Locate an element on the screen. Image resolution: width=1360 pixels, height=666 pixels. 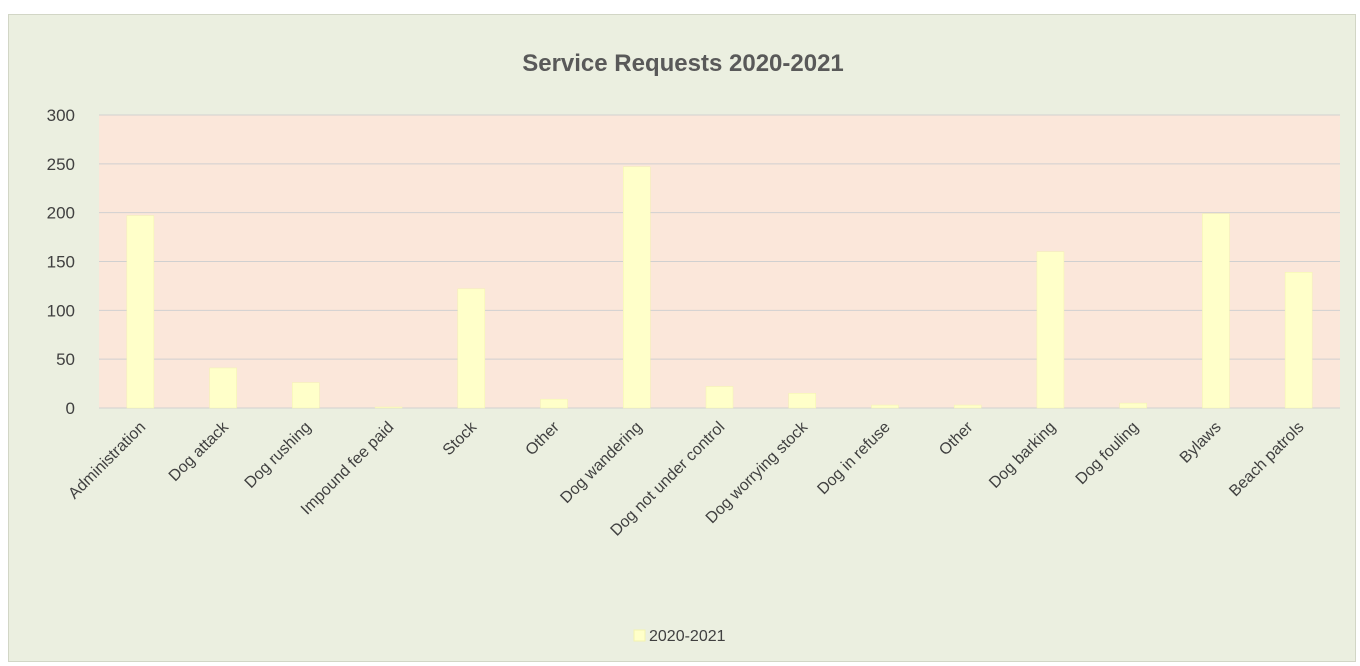
legend-label: 2020-2021 is located at coordinates (687, 636).